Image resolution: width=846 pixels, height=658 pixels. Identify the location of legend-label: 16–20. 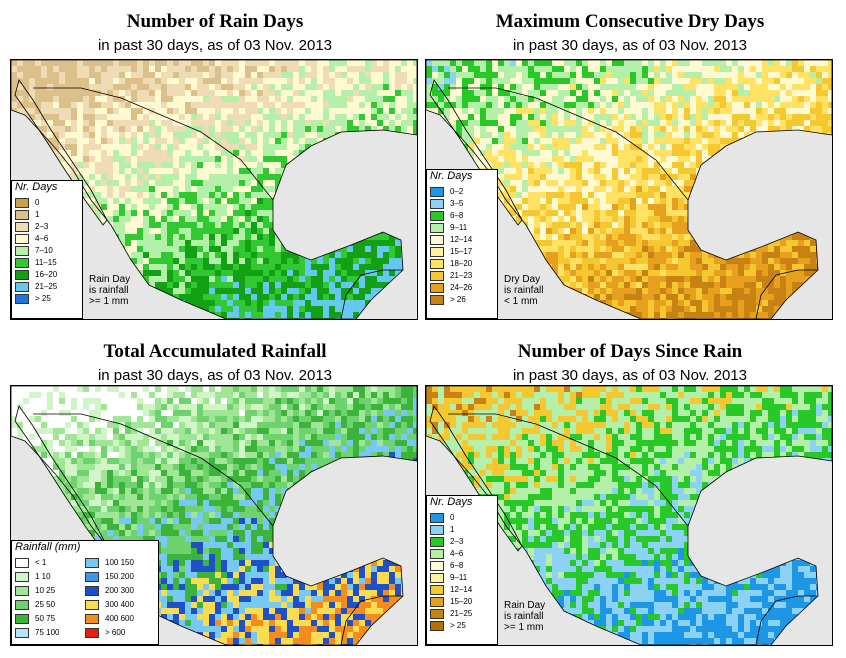
(46, 274).